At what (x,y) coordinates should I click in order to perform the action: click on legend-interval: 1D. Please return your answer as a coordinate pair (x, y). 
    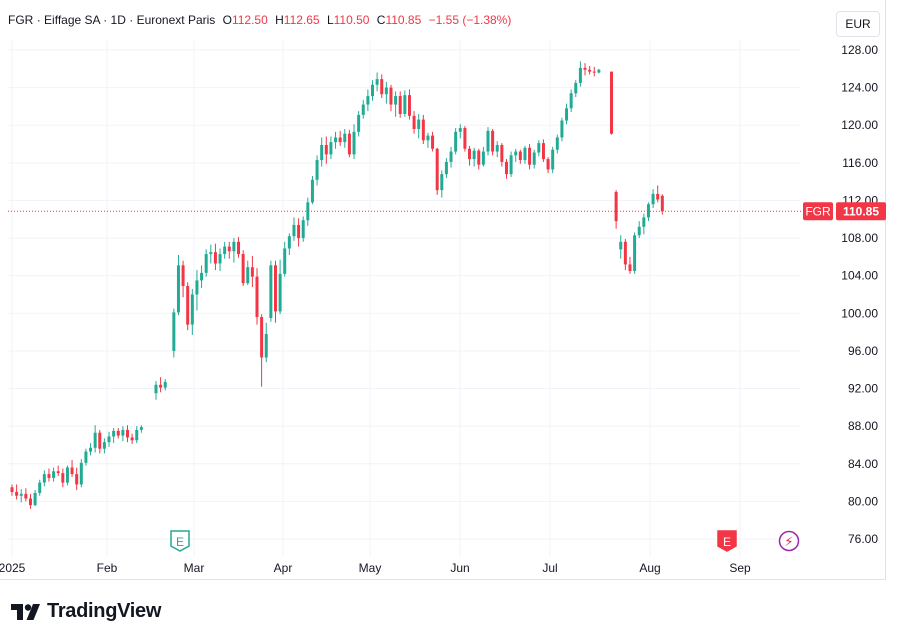
    Looking at the image, I should click on (118, 20).